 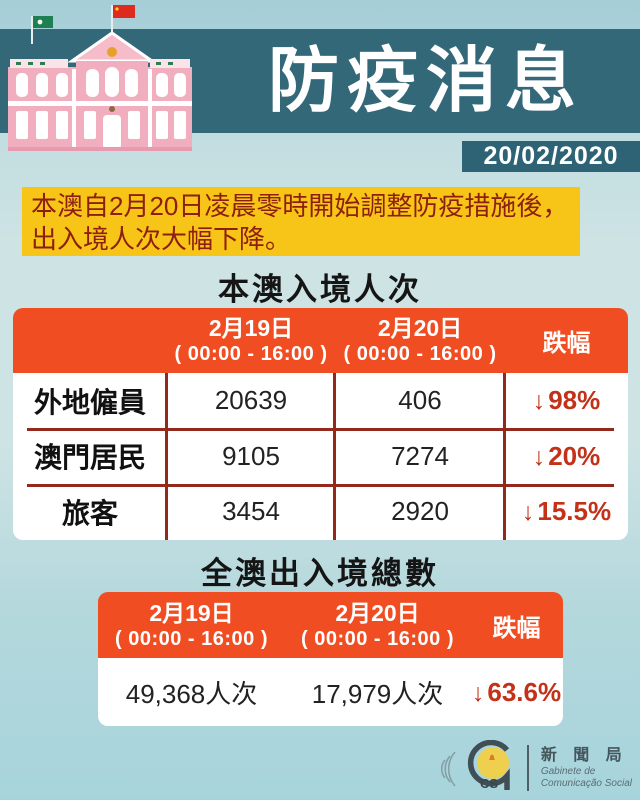 I want to click on notice-line2: 出入境人次大幅下降。, so click(x=161, y=239).